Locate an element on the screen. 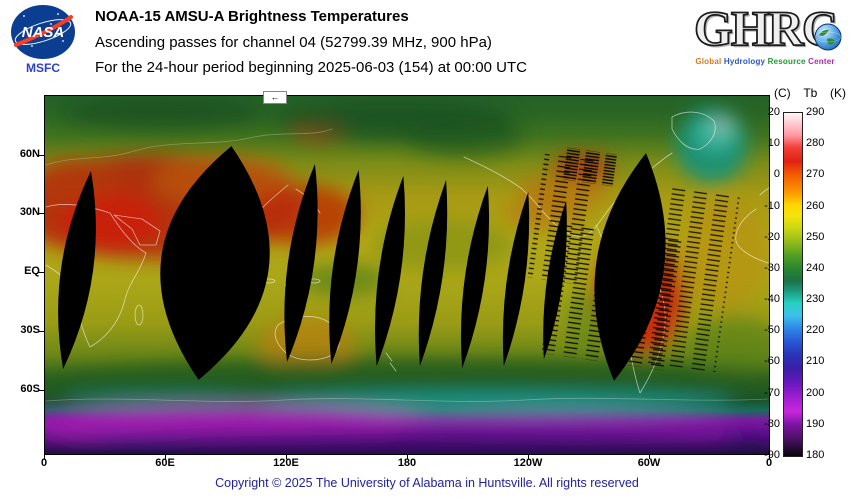 The image size is (854, 502). y-tick-label: EQ is located at coordinates (32, 271).